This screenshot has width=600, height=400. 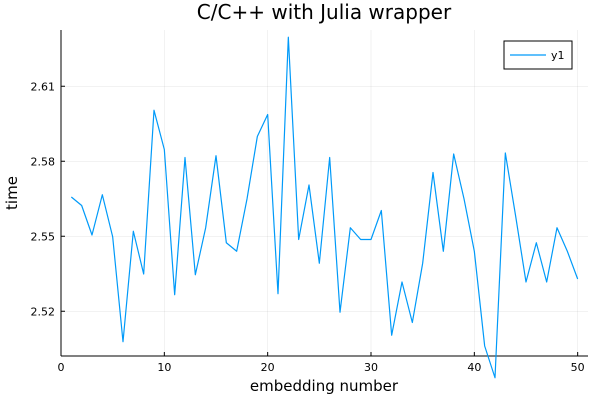 What do you see at coordinates (474, 367) in the screenshot?
I see `x-tick-label: 40` at bounding box center [474, 367].